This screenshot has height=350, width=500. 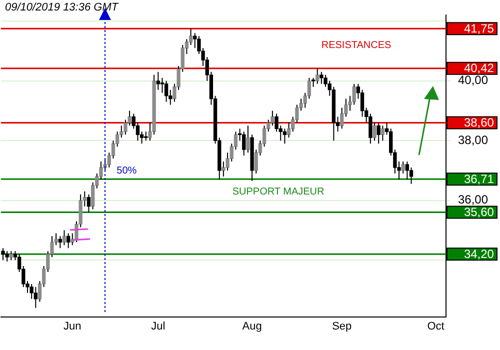 What do you see at coordinates (473, 80) in the screenshot?
I see `y-tick-label: 40,00` at bounding box center [473, 80].